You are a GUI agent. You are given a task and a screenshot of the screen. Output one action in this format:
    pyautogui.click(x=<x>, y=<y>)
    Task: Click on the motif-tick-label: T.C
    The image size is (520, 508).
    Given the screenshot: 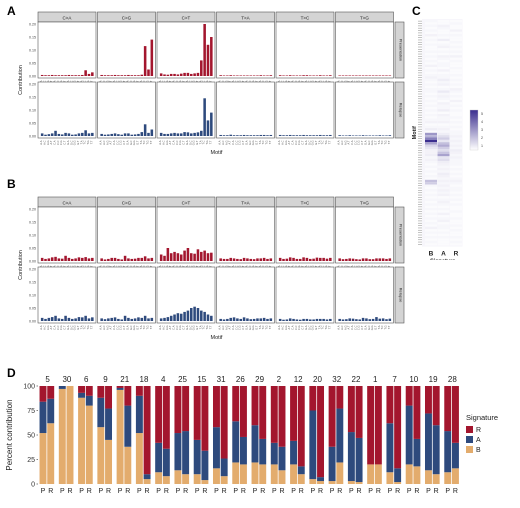 What is the action you would take?
    pyautogui.click(x=382, y=142)
    